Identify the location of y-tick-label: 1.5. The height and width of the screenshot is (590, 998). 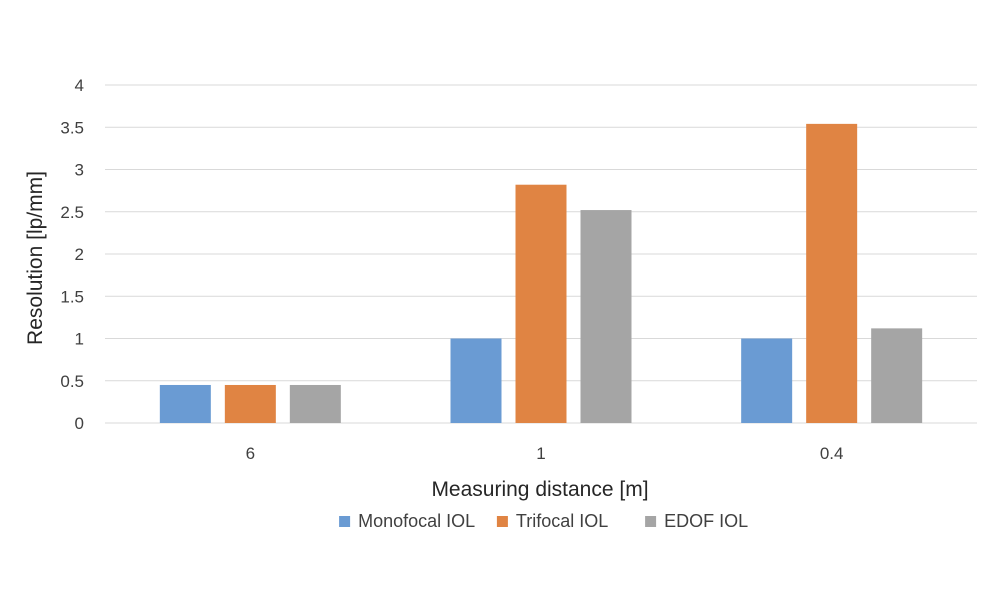
(72, 296).